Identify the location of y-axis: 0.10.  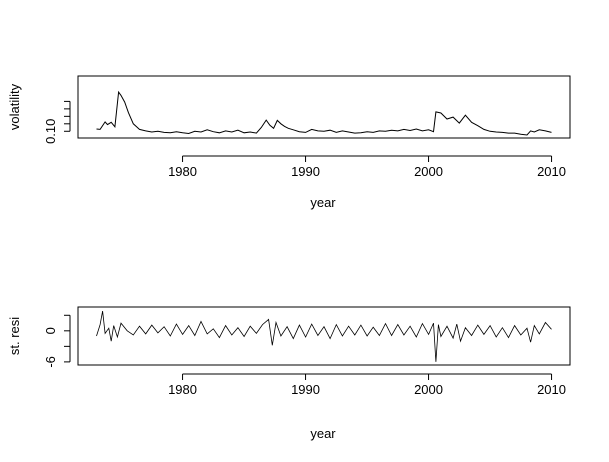
(57, 122).